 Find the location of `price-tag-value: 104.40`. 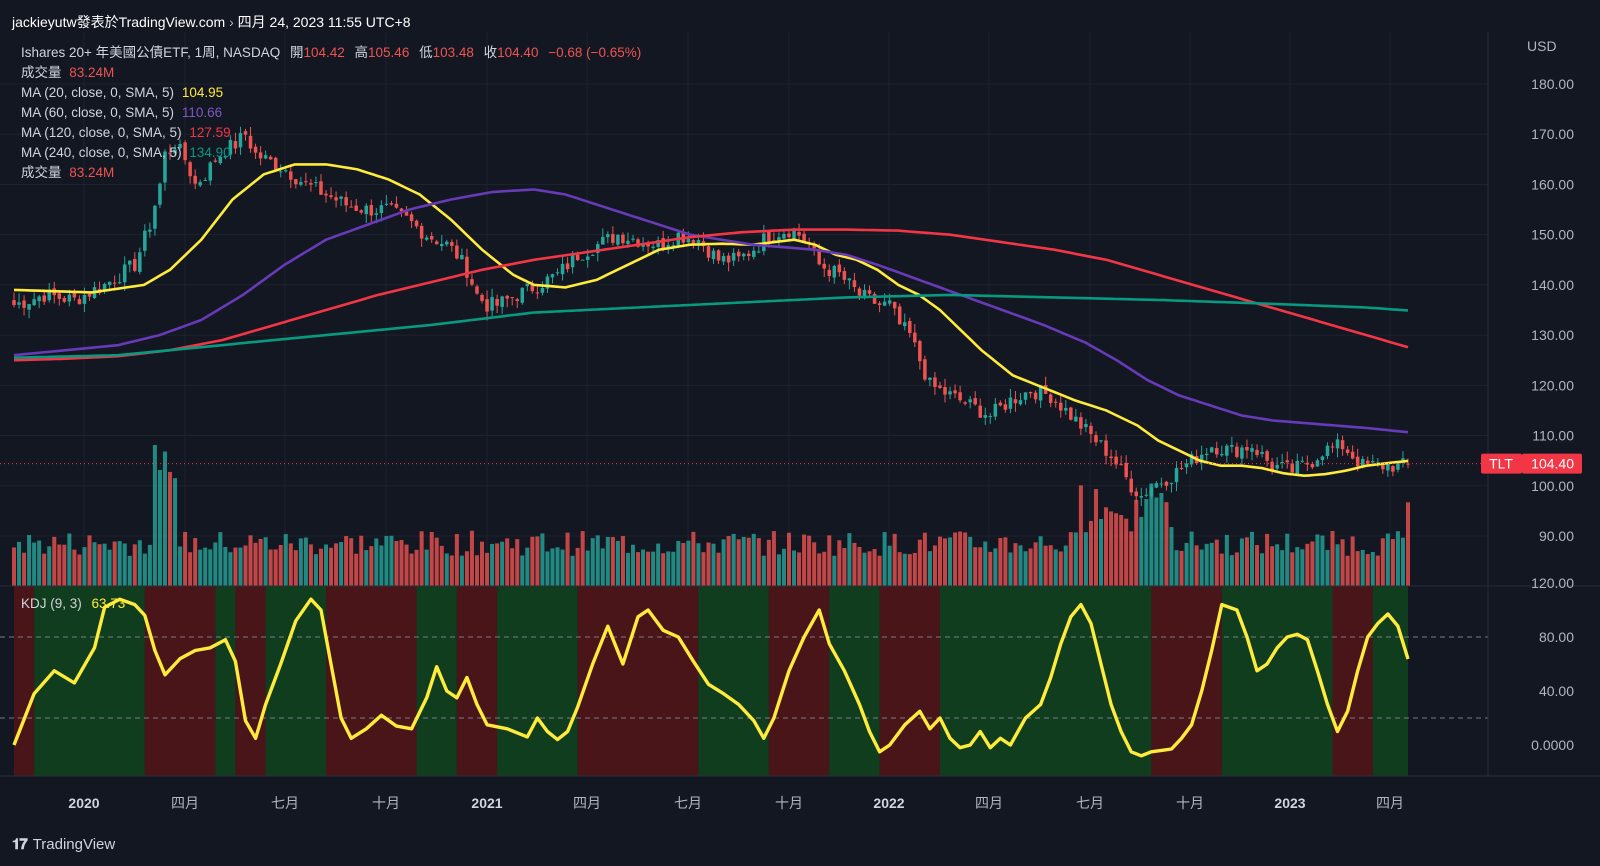

price-tag-value: 104.40 is located at coordinates (1552, 464).